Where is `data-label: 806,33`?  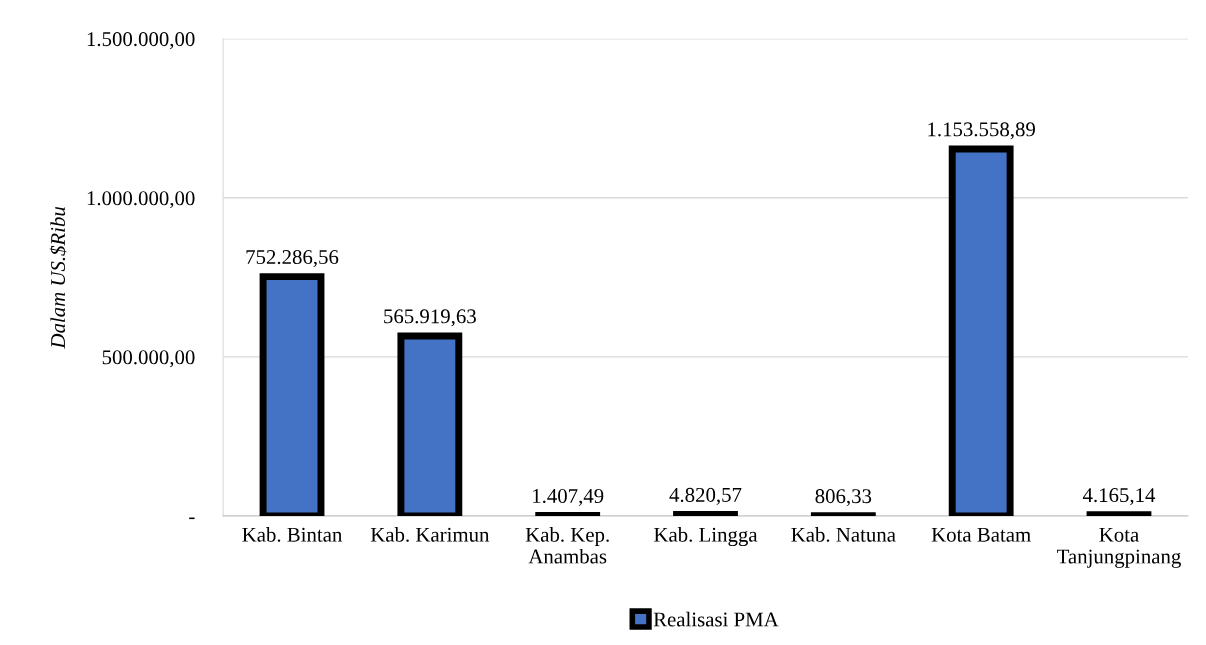
data-label: 806,33 is located at coordinates (843, 498).